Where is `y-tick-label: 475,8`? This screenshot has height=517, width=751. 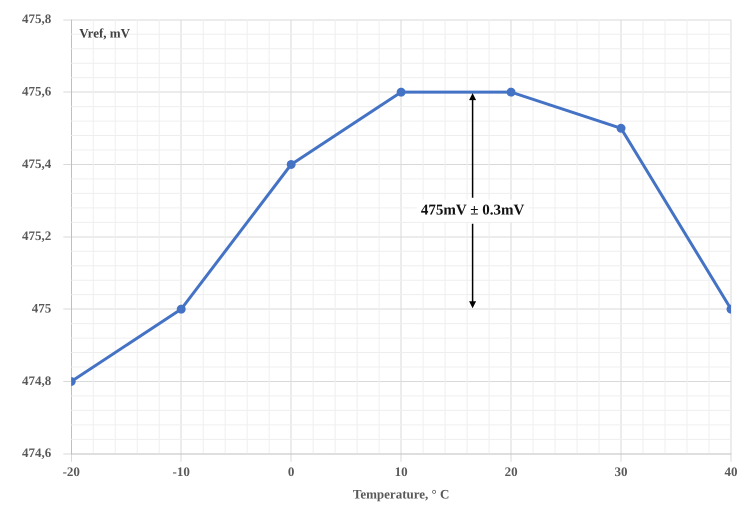
y-tick-label: 475,8 is located at coordinates (37, 18).